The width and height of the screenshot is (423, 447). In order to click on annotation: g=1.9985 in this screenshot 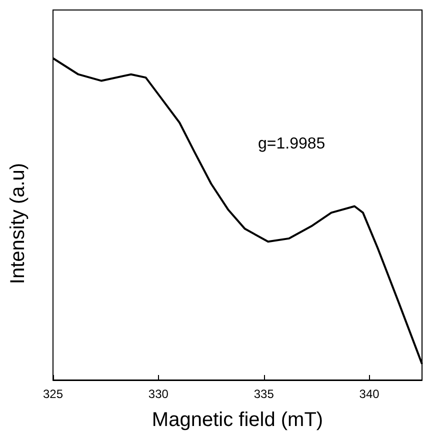, I will do `click(292, 144)`.